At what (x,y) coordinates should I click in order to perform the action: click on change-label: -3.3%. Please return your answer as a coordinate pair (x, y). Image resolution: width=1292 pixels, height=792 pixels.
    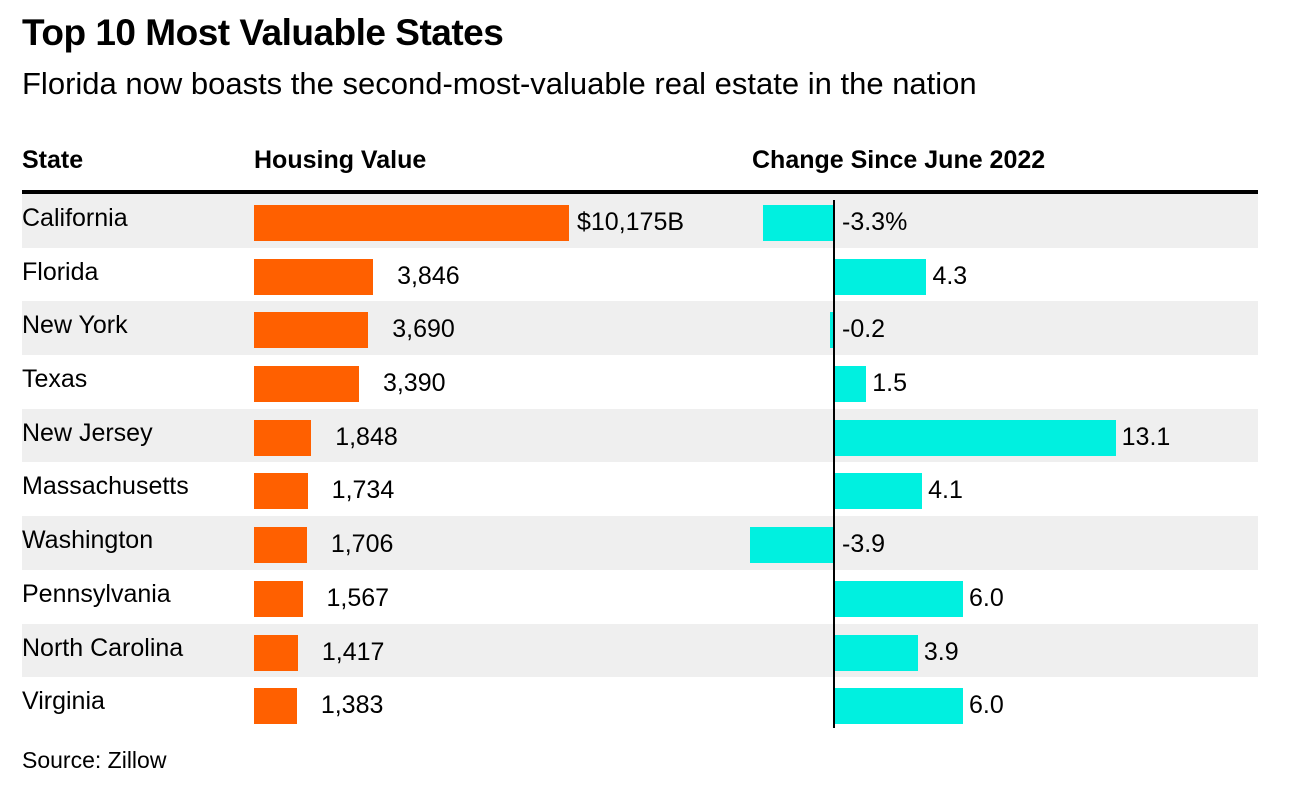
    Looking at the image, I should click on (875, 222).